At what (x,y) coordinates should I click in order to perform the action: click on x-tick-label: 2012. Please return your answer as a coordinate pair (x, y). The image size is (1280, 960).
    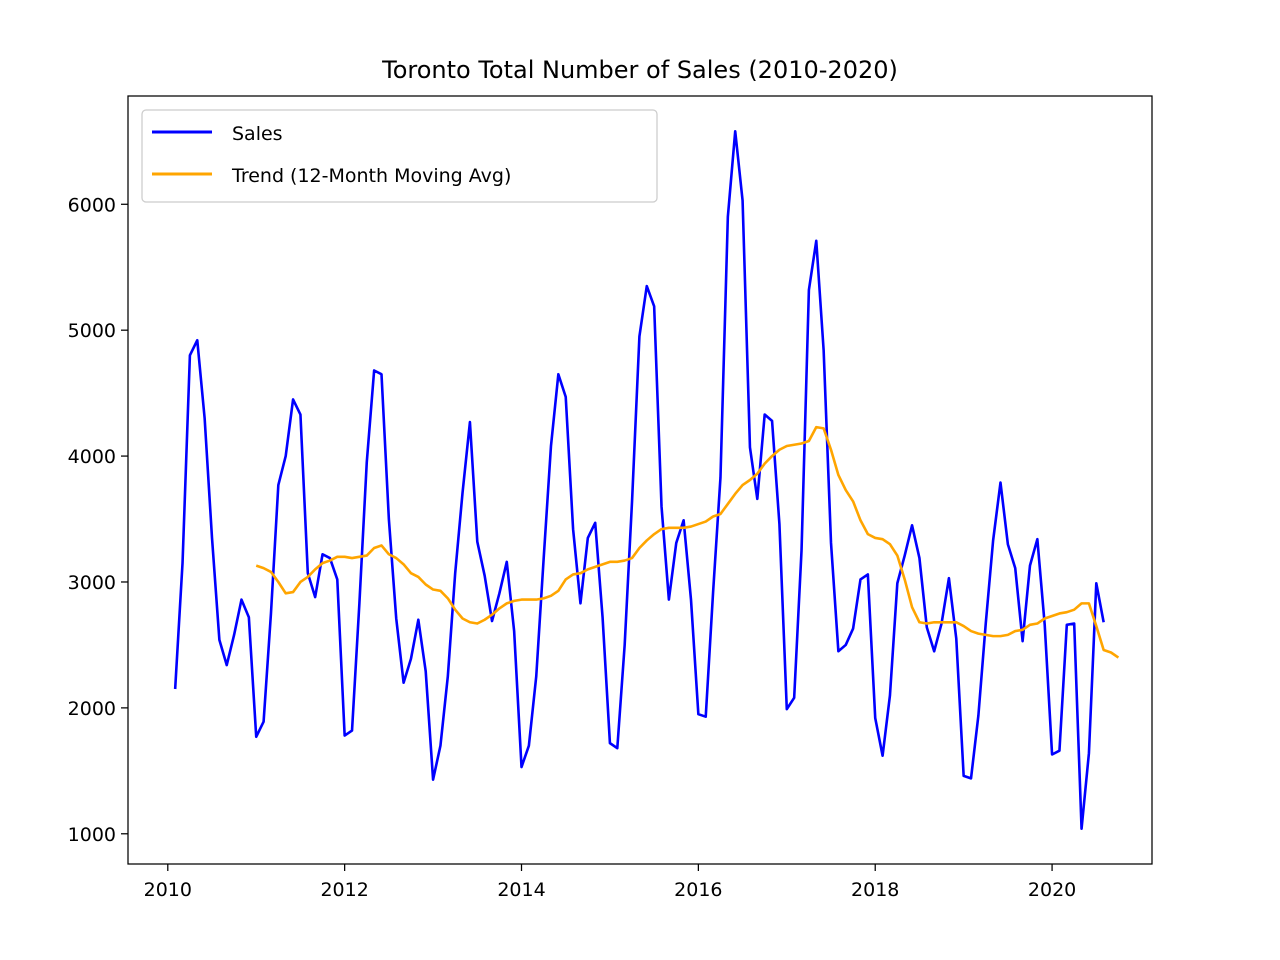
    Looking at the image, I should click on (344, 890).